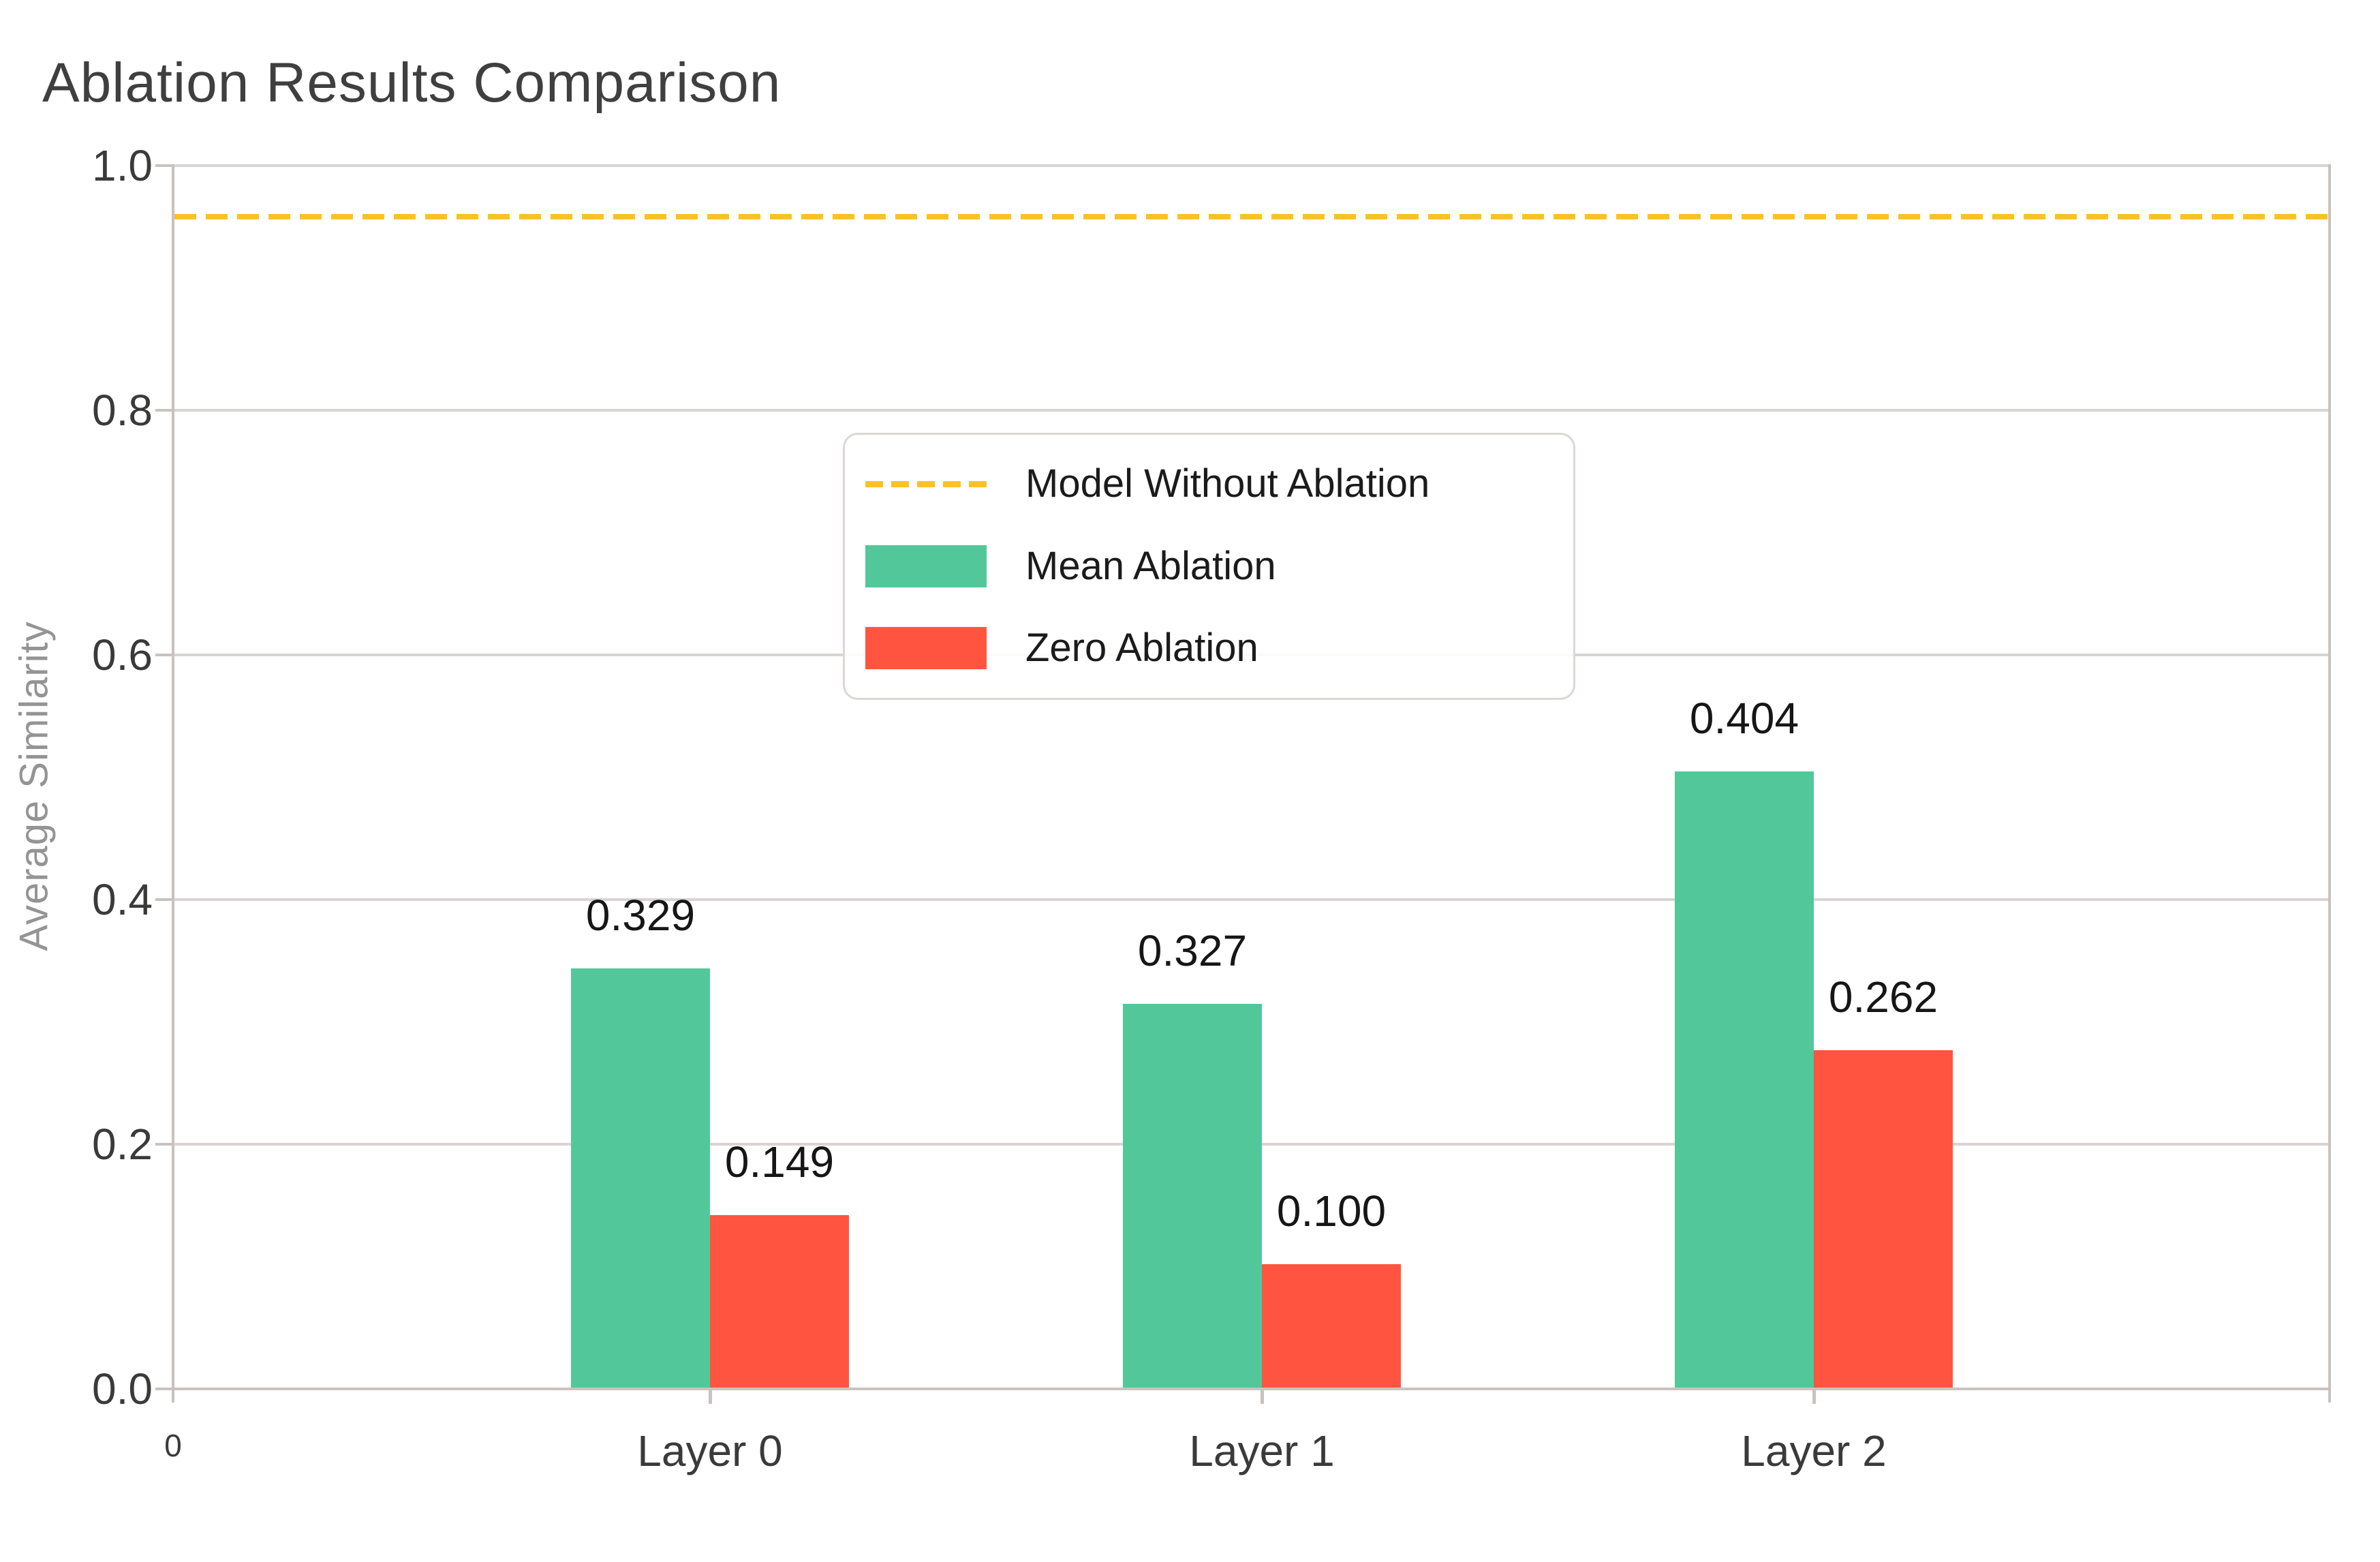 The image size is (2380, 1562). What do you see at coordinates (926, 648) in the screenshot?
I see `red-swatch-icon` at bounding box center [926, 648].